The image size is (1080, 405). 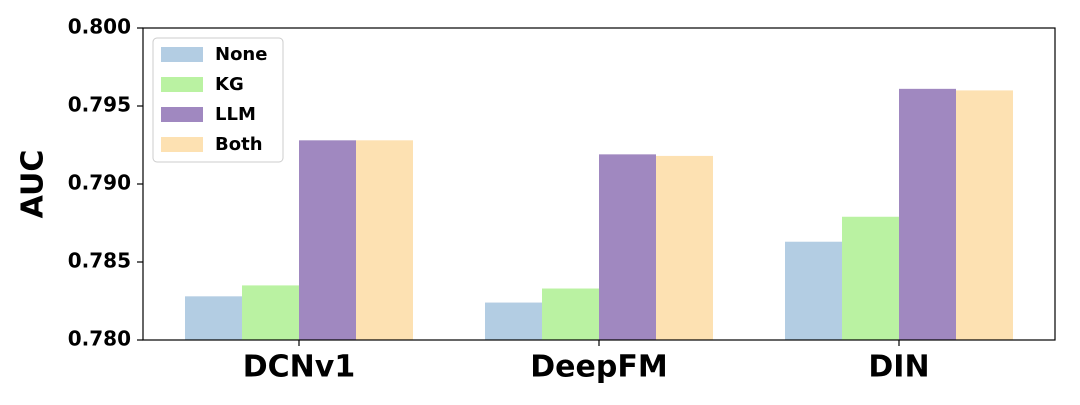 What do you see at coordinates (99, 261) in the screenshot?
I see `y-tick-label: 0.785` at bounding box center [99, 261].